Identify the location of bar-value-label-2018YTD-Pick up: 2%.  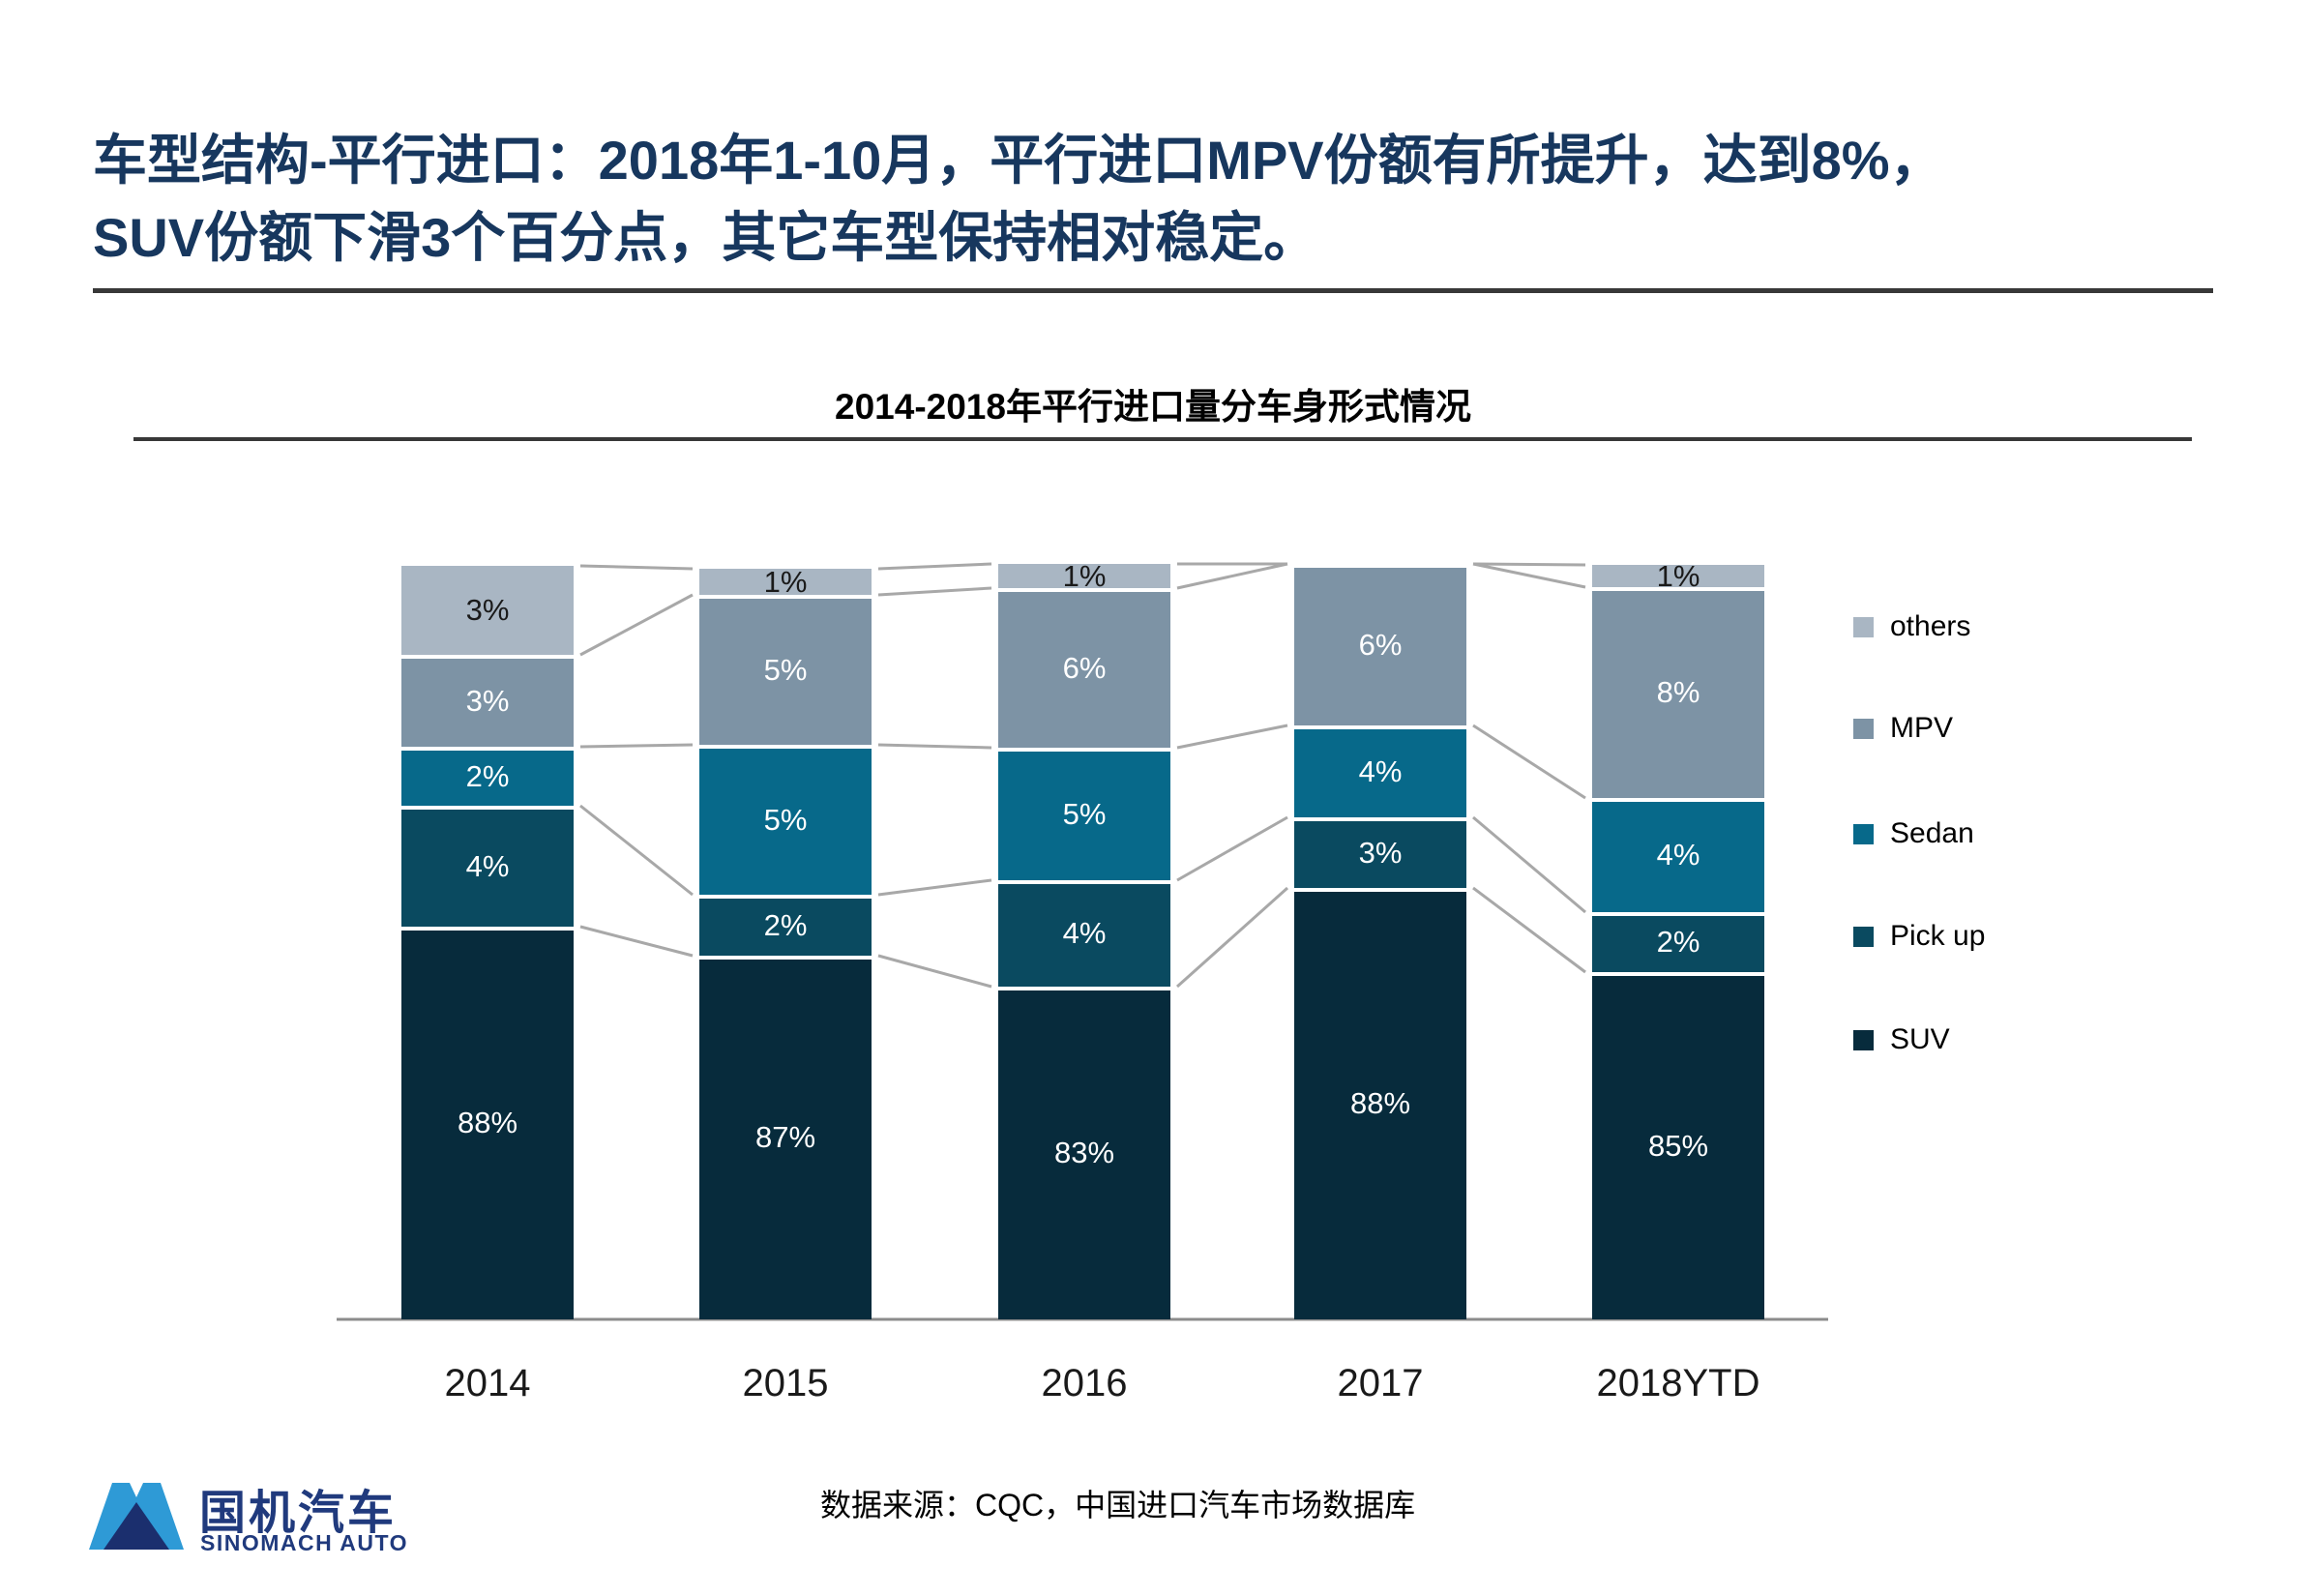
(1678, 942).